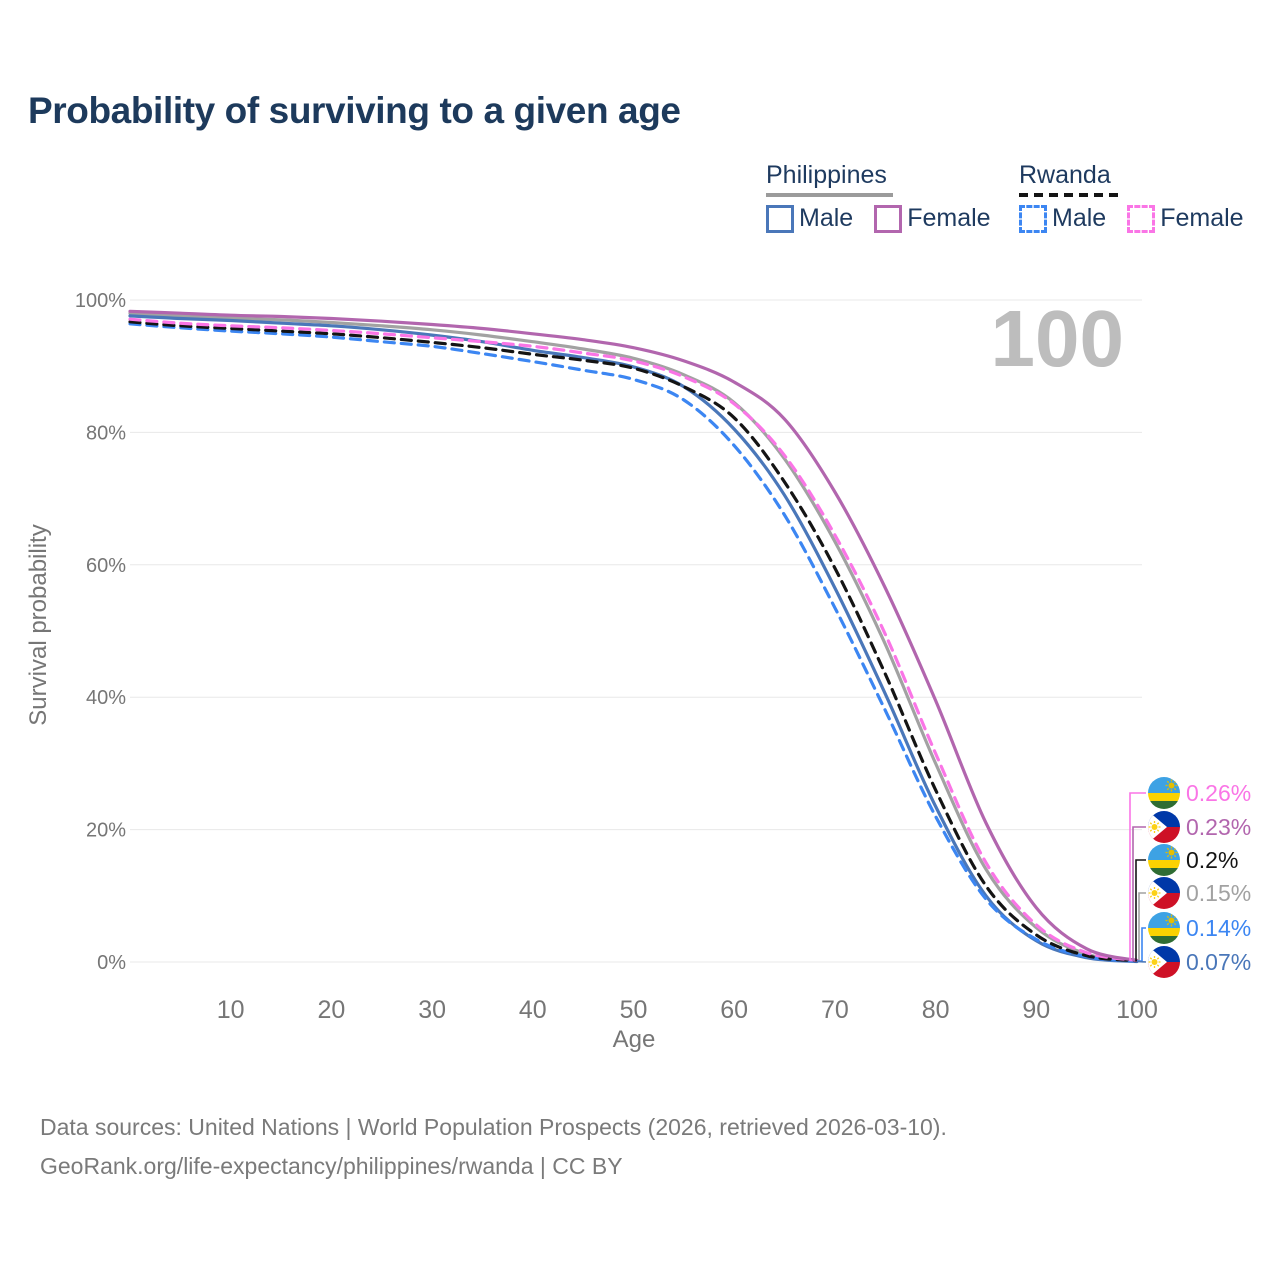 This screenshot has width=1280, height=1280. I want to click on y-axis-title: Survival probability, so click(38, 624).